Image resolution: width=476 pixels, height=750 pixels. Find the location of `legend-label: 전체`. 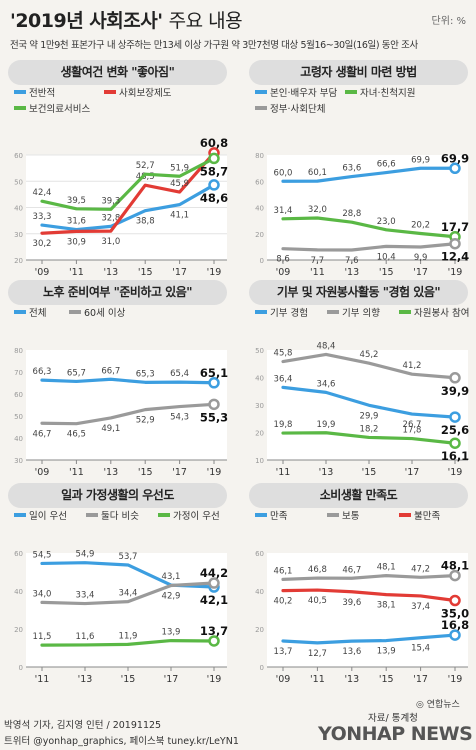

legend-label: 전체 is located at coordinates (37, 313).